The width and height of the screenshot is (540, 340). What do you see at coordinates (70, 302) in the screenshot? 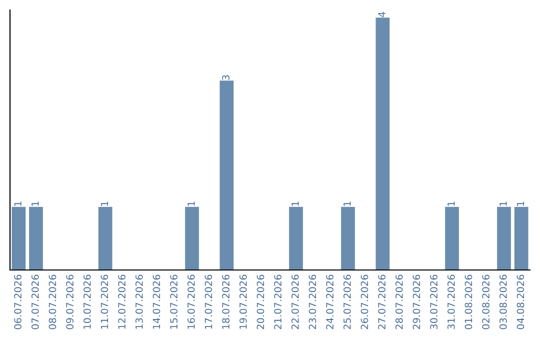
I see `x-tick-label: 09.07.2026` at bounding box center [70, 302].